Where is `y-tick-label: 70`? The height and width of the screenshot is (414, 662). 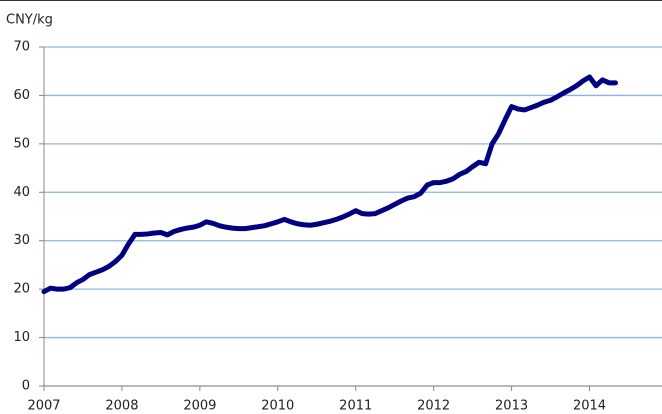 y-tick-label: 70 is located at coordinates (21, 47).